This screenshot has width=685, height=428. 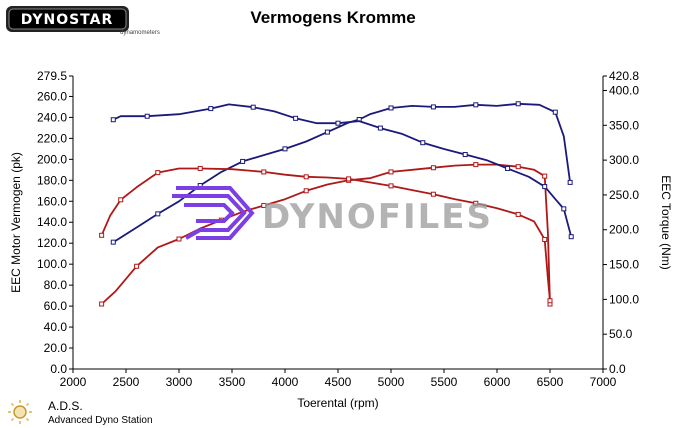 What do you see at coordinates (52, 222) in the screenshot?
I see `y-tick-label: 140.0` at bounding box center [52, 222].